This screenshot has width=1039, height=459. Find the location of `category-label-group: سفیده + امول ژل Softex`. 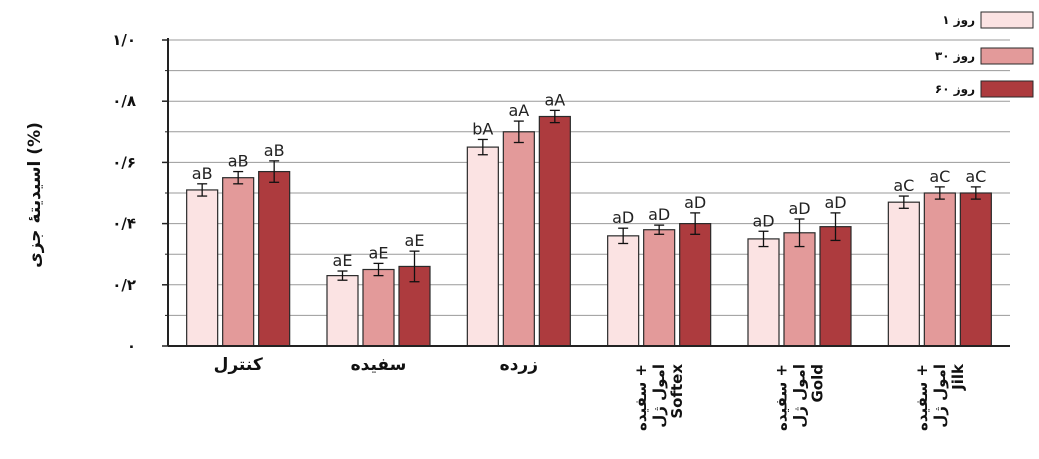

category-label-group: سفیده + امول ژل Softex is located at coordinates (659, 397).